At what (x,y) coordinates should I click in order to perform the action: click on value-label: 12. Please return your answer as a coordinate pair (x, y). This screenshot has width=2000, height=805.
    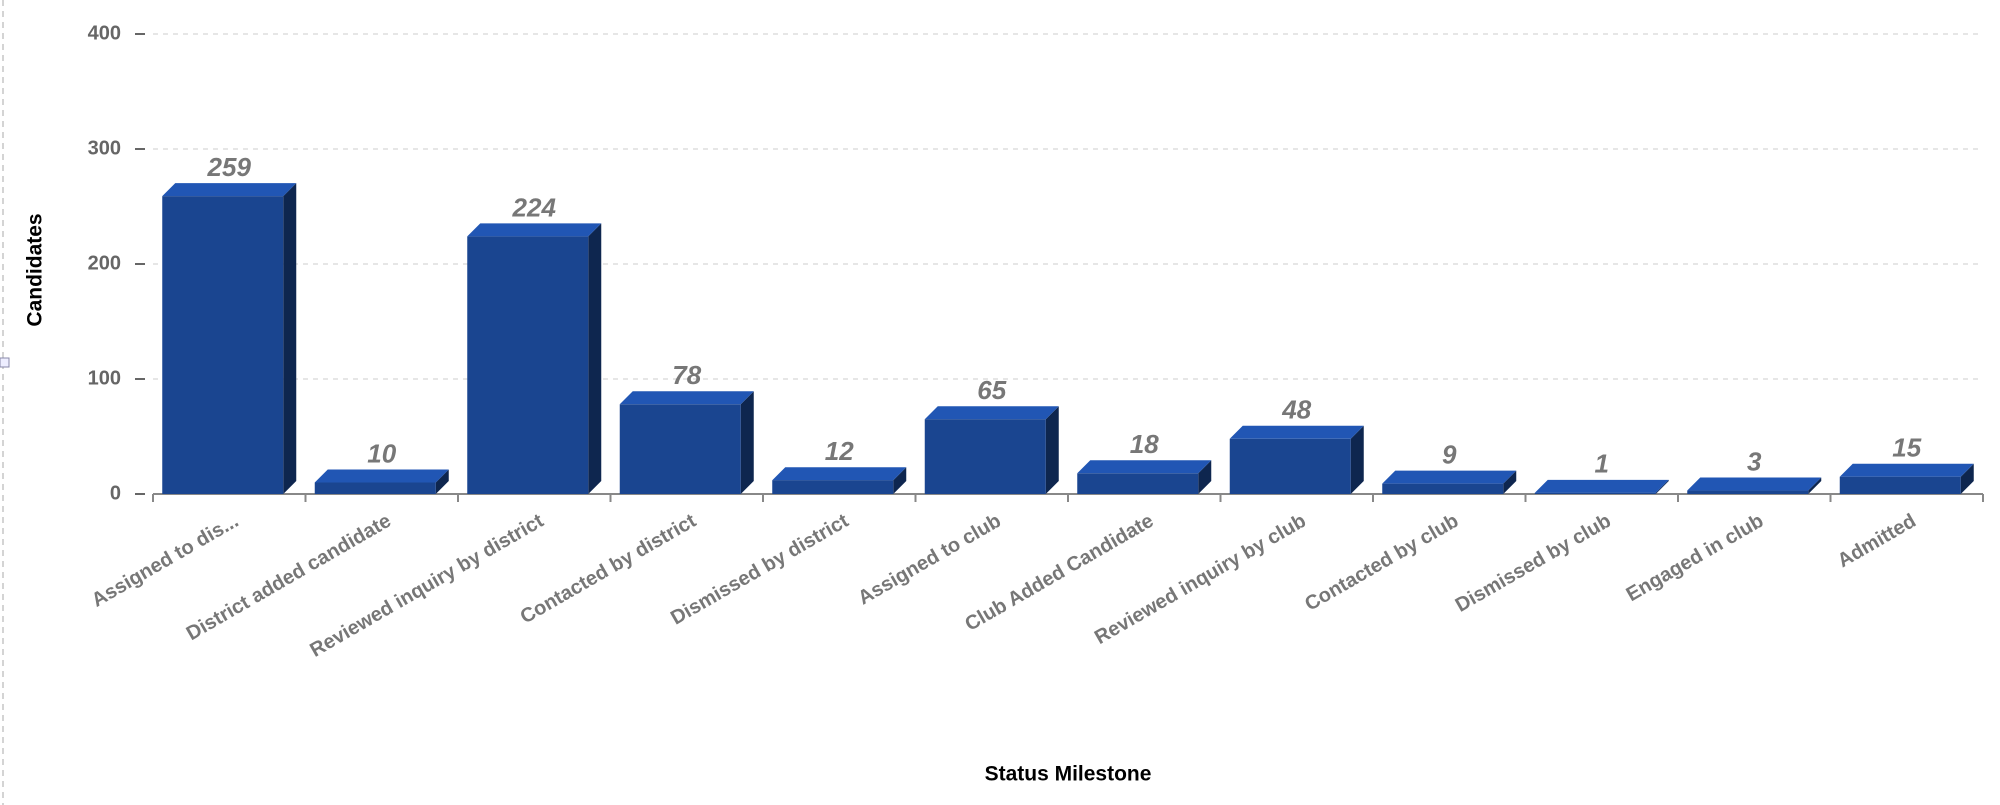
    Looking at the image, I should click on (839, 451).